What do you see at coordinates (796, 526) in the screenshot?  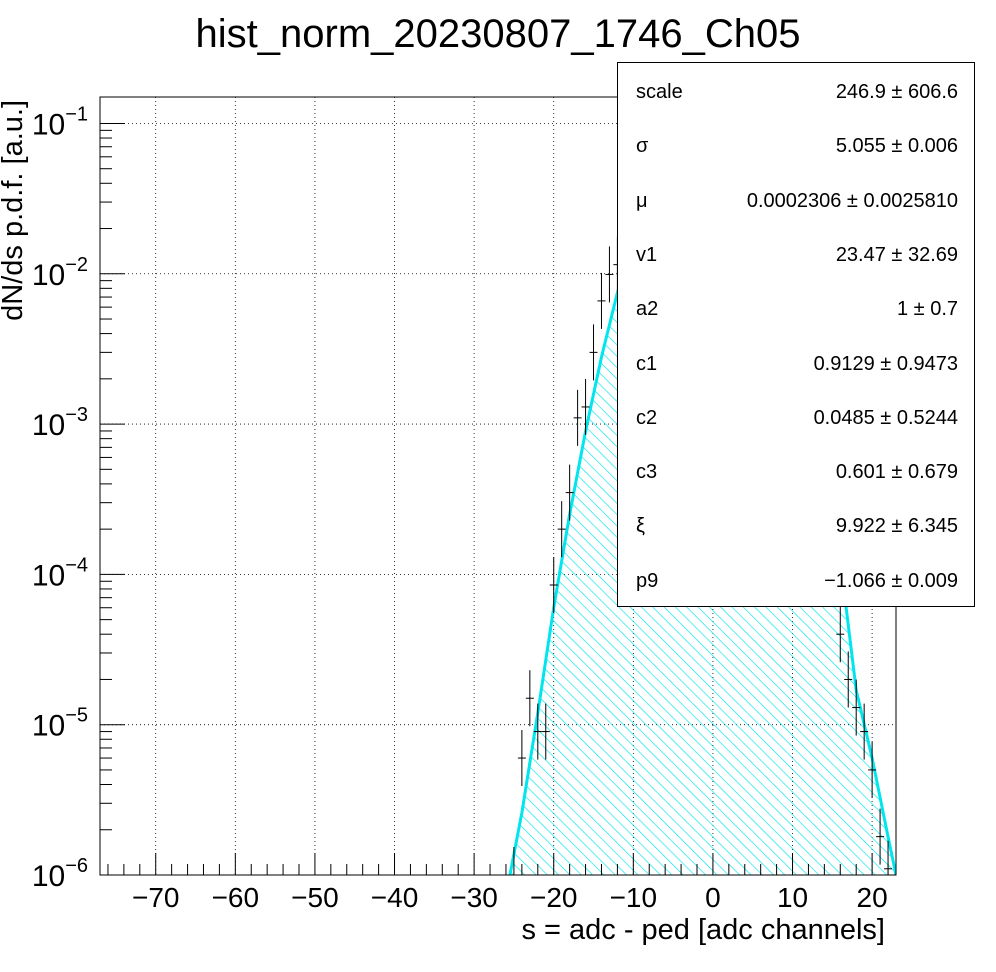 I see `stat-row: ξ 9.922 ± 6.345` at bounding box center [796, 526].